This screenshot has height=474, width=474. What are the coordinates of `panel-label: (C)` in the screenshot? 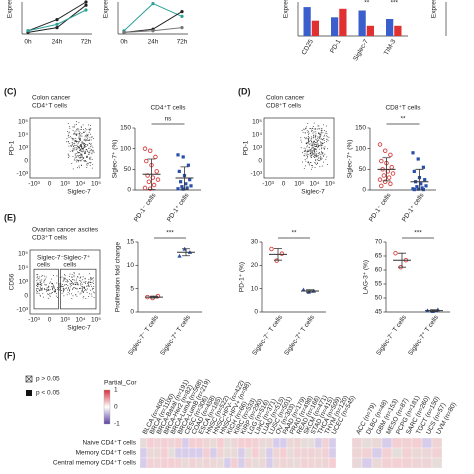 It's located at (10, 91).